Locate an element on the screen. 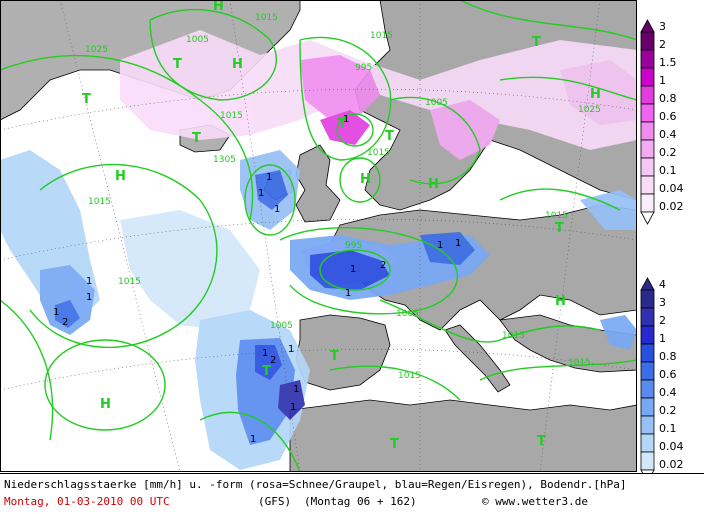 Image resolution: width=704 pixels, height=514 pixels. rain-legend-label: 1 is located at coordinates (662, 338).